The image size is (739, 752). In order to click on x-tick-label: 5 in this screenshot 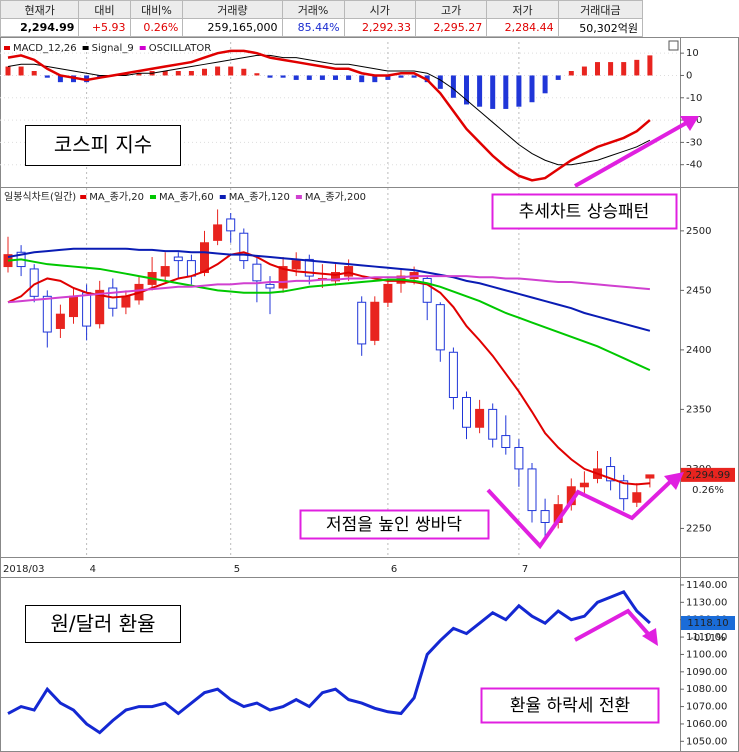, I will do `click(237, 569)`.